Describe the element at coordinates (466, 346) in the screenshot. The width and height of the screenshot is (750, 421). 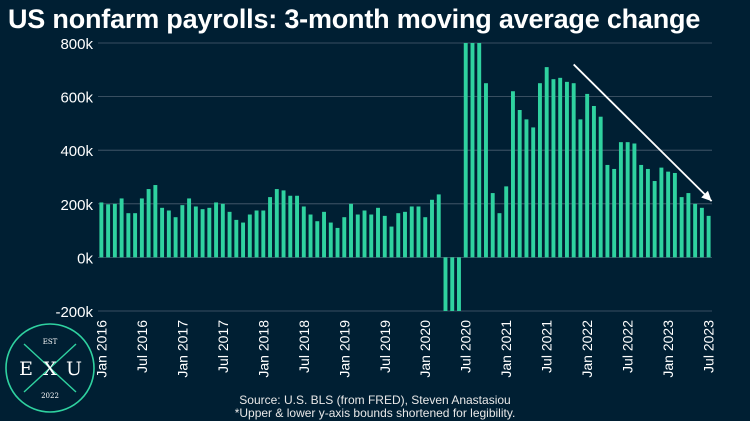
I see `x-tick-label: Jul 2020` at that location.